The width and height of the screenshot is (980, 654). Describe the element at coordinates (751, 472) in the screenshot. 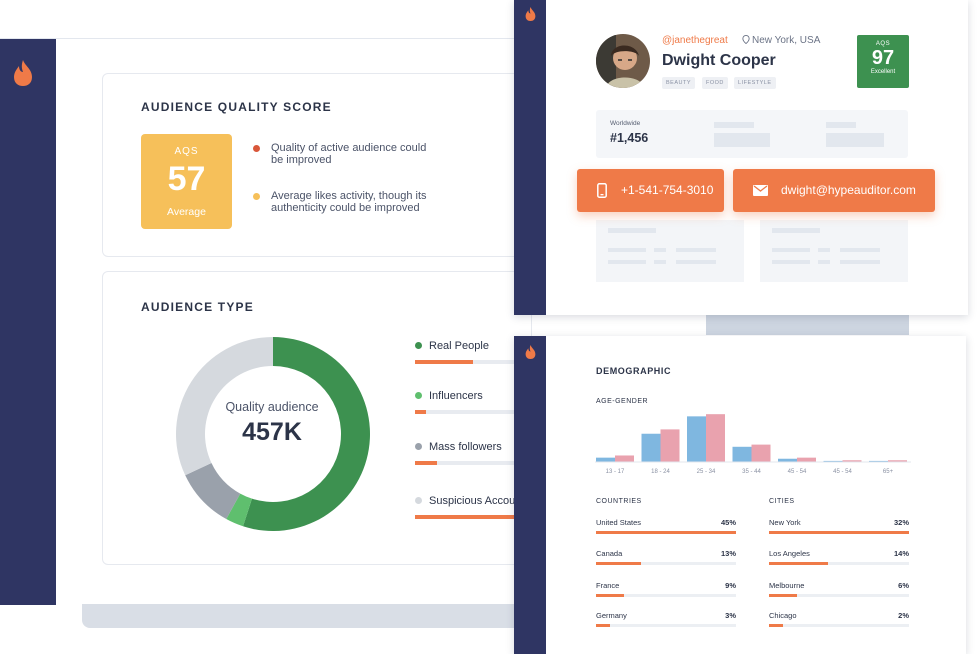

I see `age-tick-label: 35 - 44` at that location.